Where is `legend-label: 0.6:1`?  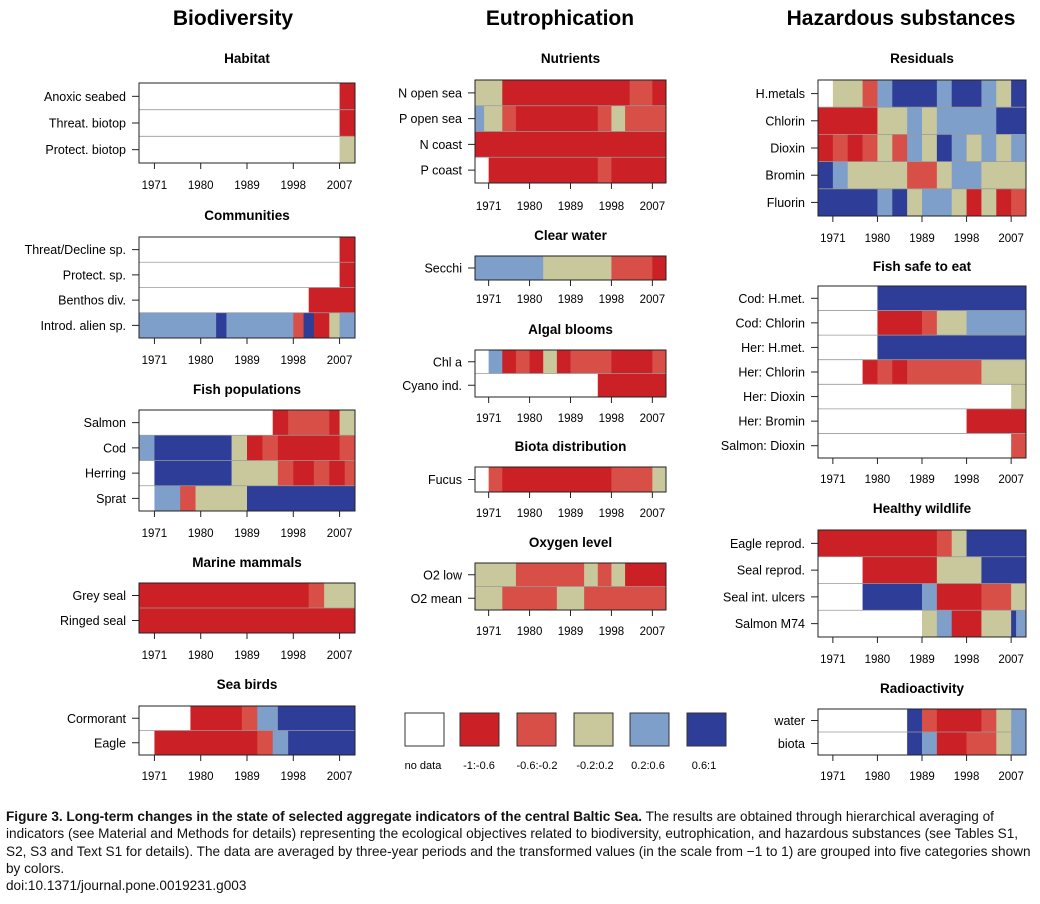 legend-label: 0.6:1 is located at coordinates (704, 766).